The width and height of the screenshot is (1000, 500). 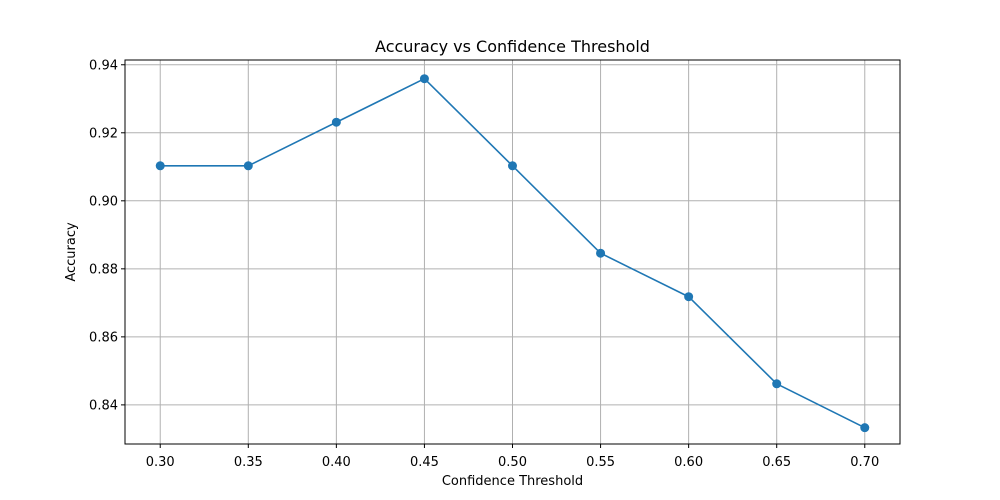 I want to click on y-tick-label: 0.94, so click(x=103, y=65).